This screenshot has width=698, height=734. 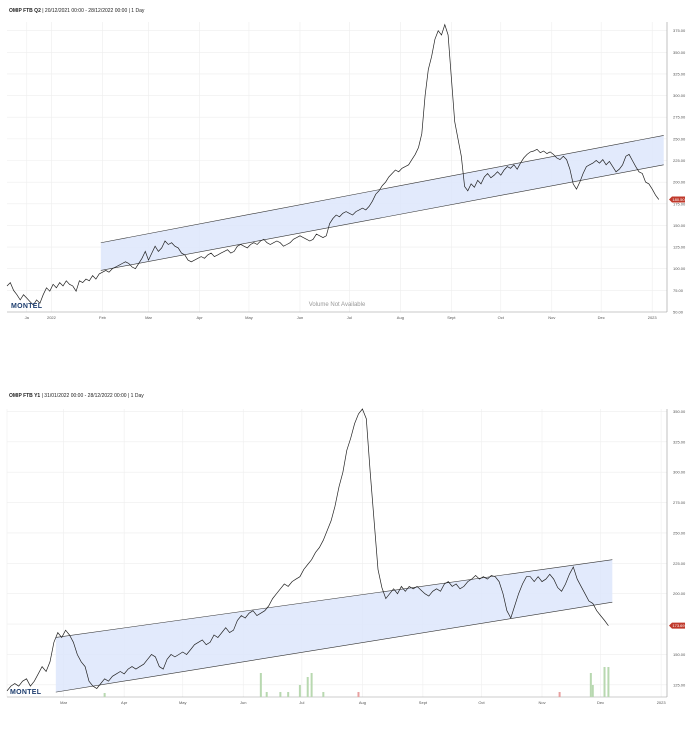 What do you see at coordinates (337, 305) in the screenshot?
I see `no-volume-label: Volume Not Available` at bounding box center [337, 305].